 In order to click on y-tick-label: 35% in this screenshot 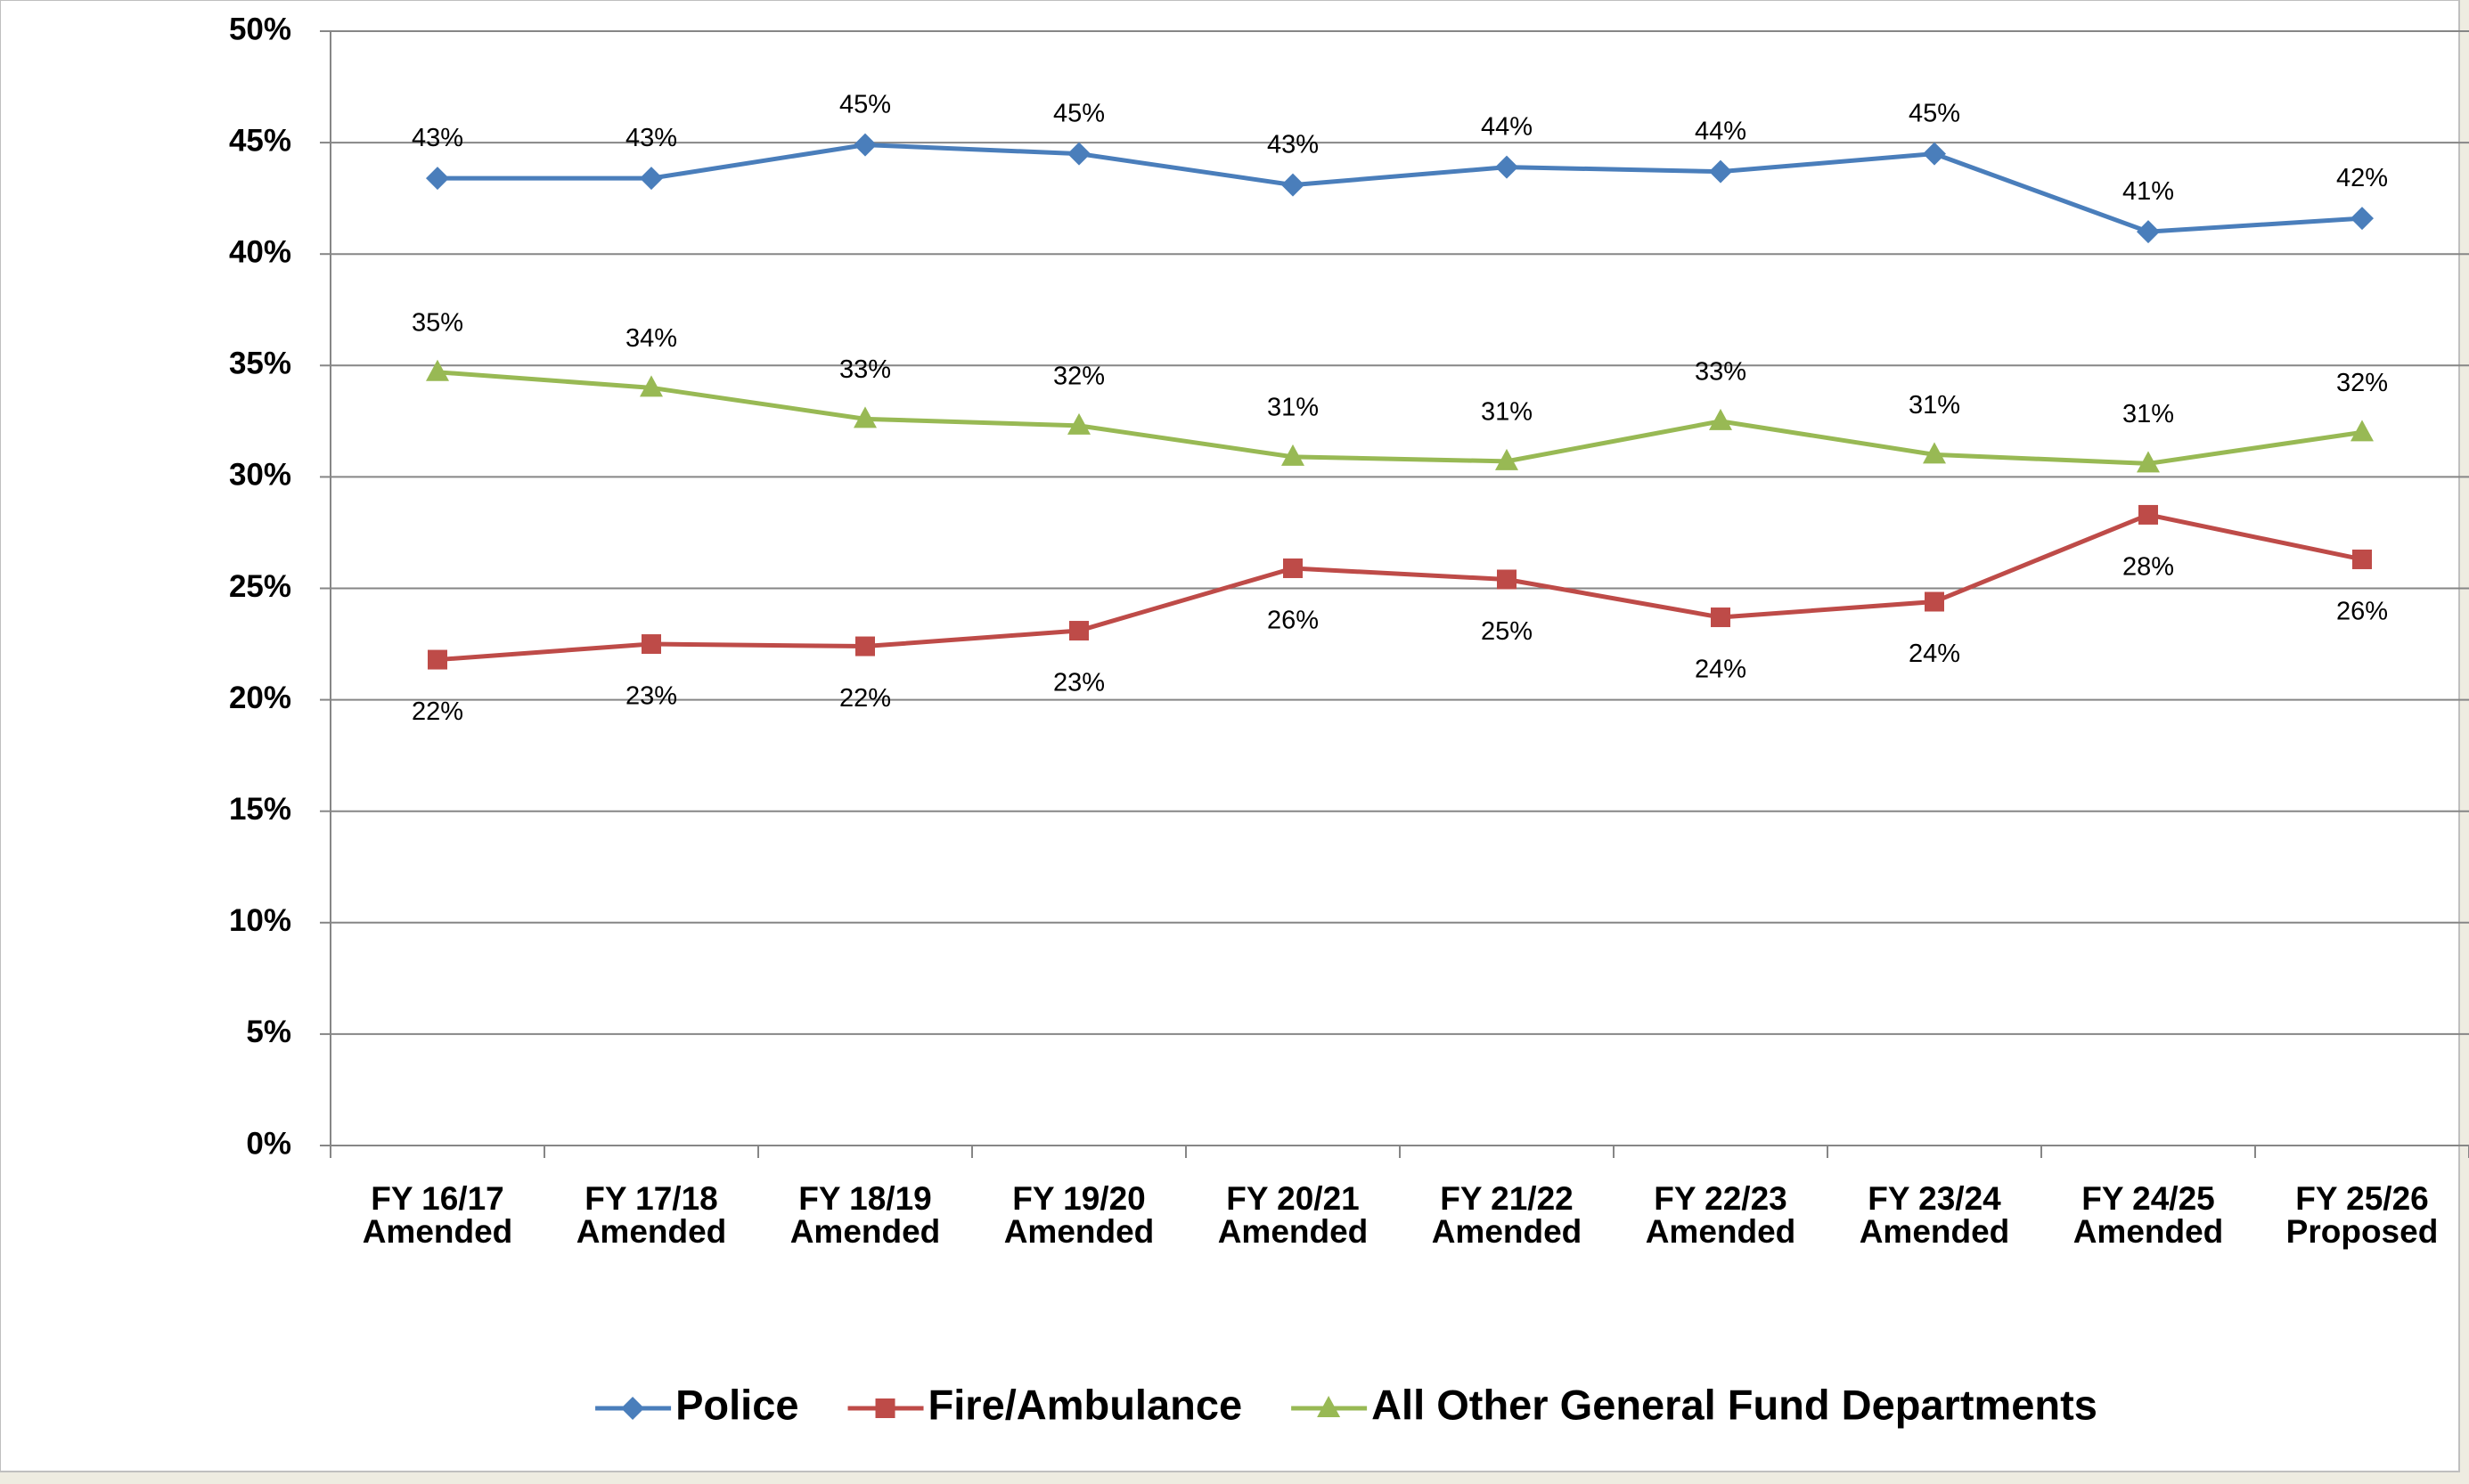, I will do `click(260, 364)`.